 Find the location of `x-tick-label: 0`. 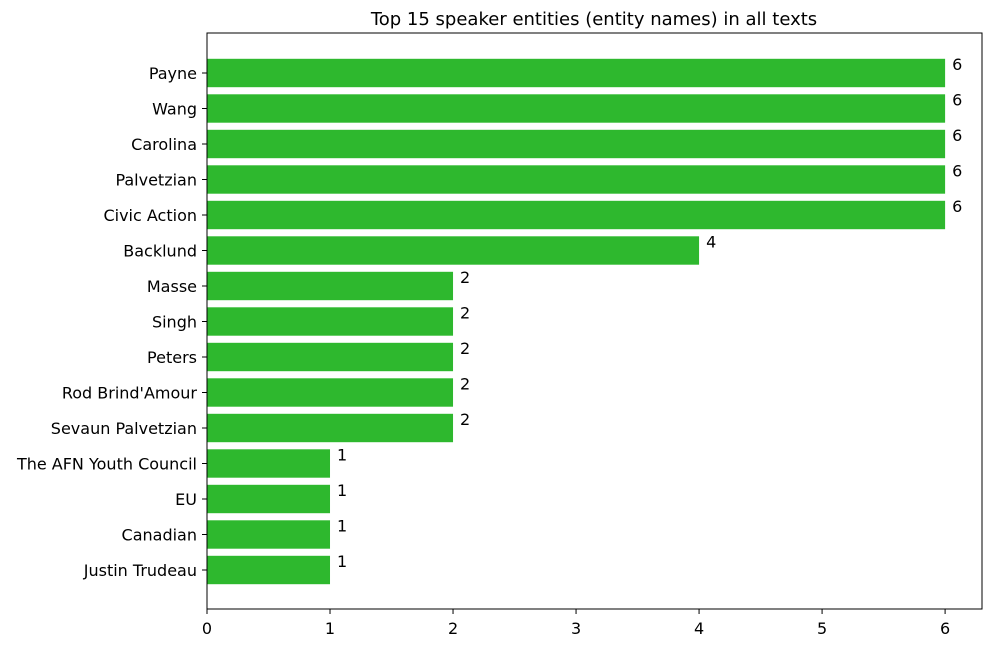

x-tick-label: 0 is located at coordinates (207, 628).